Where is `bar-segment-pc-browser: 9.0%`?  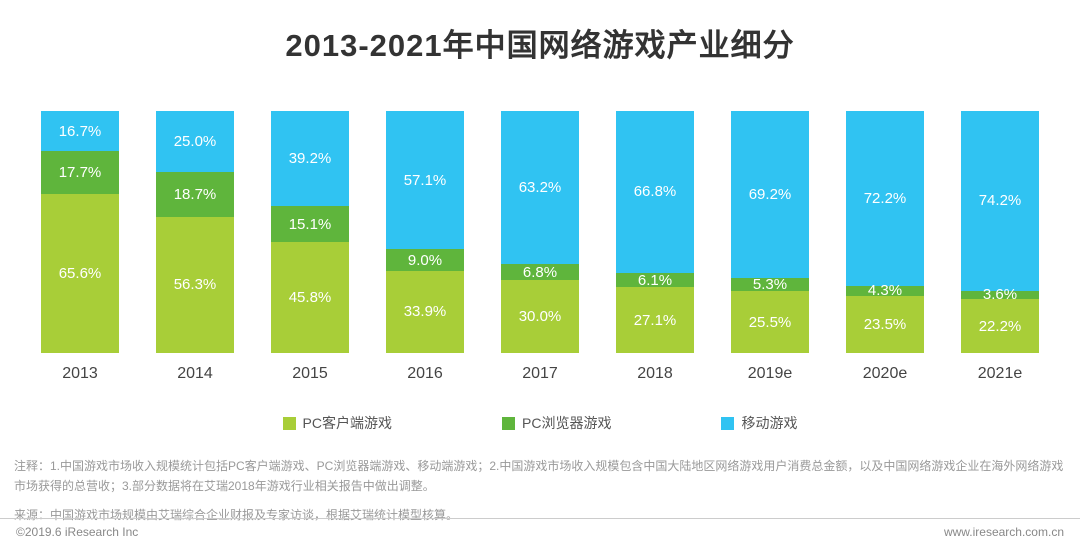 bar-segment-pc-browser: 9.0% is located at coordinates (425, 260).